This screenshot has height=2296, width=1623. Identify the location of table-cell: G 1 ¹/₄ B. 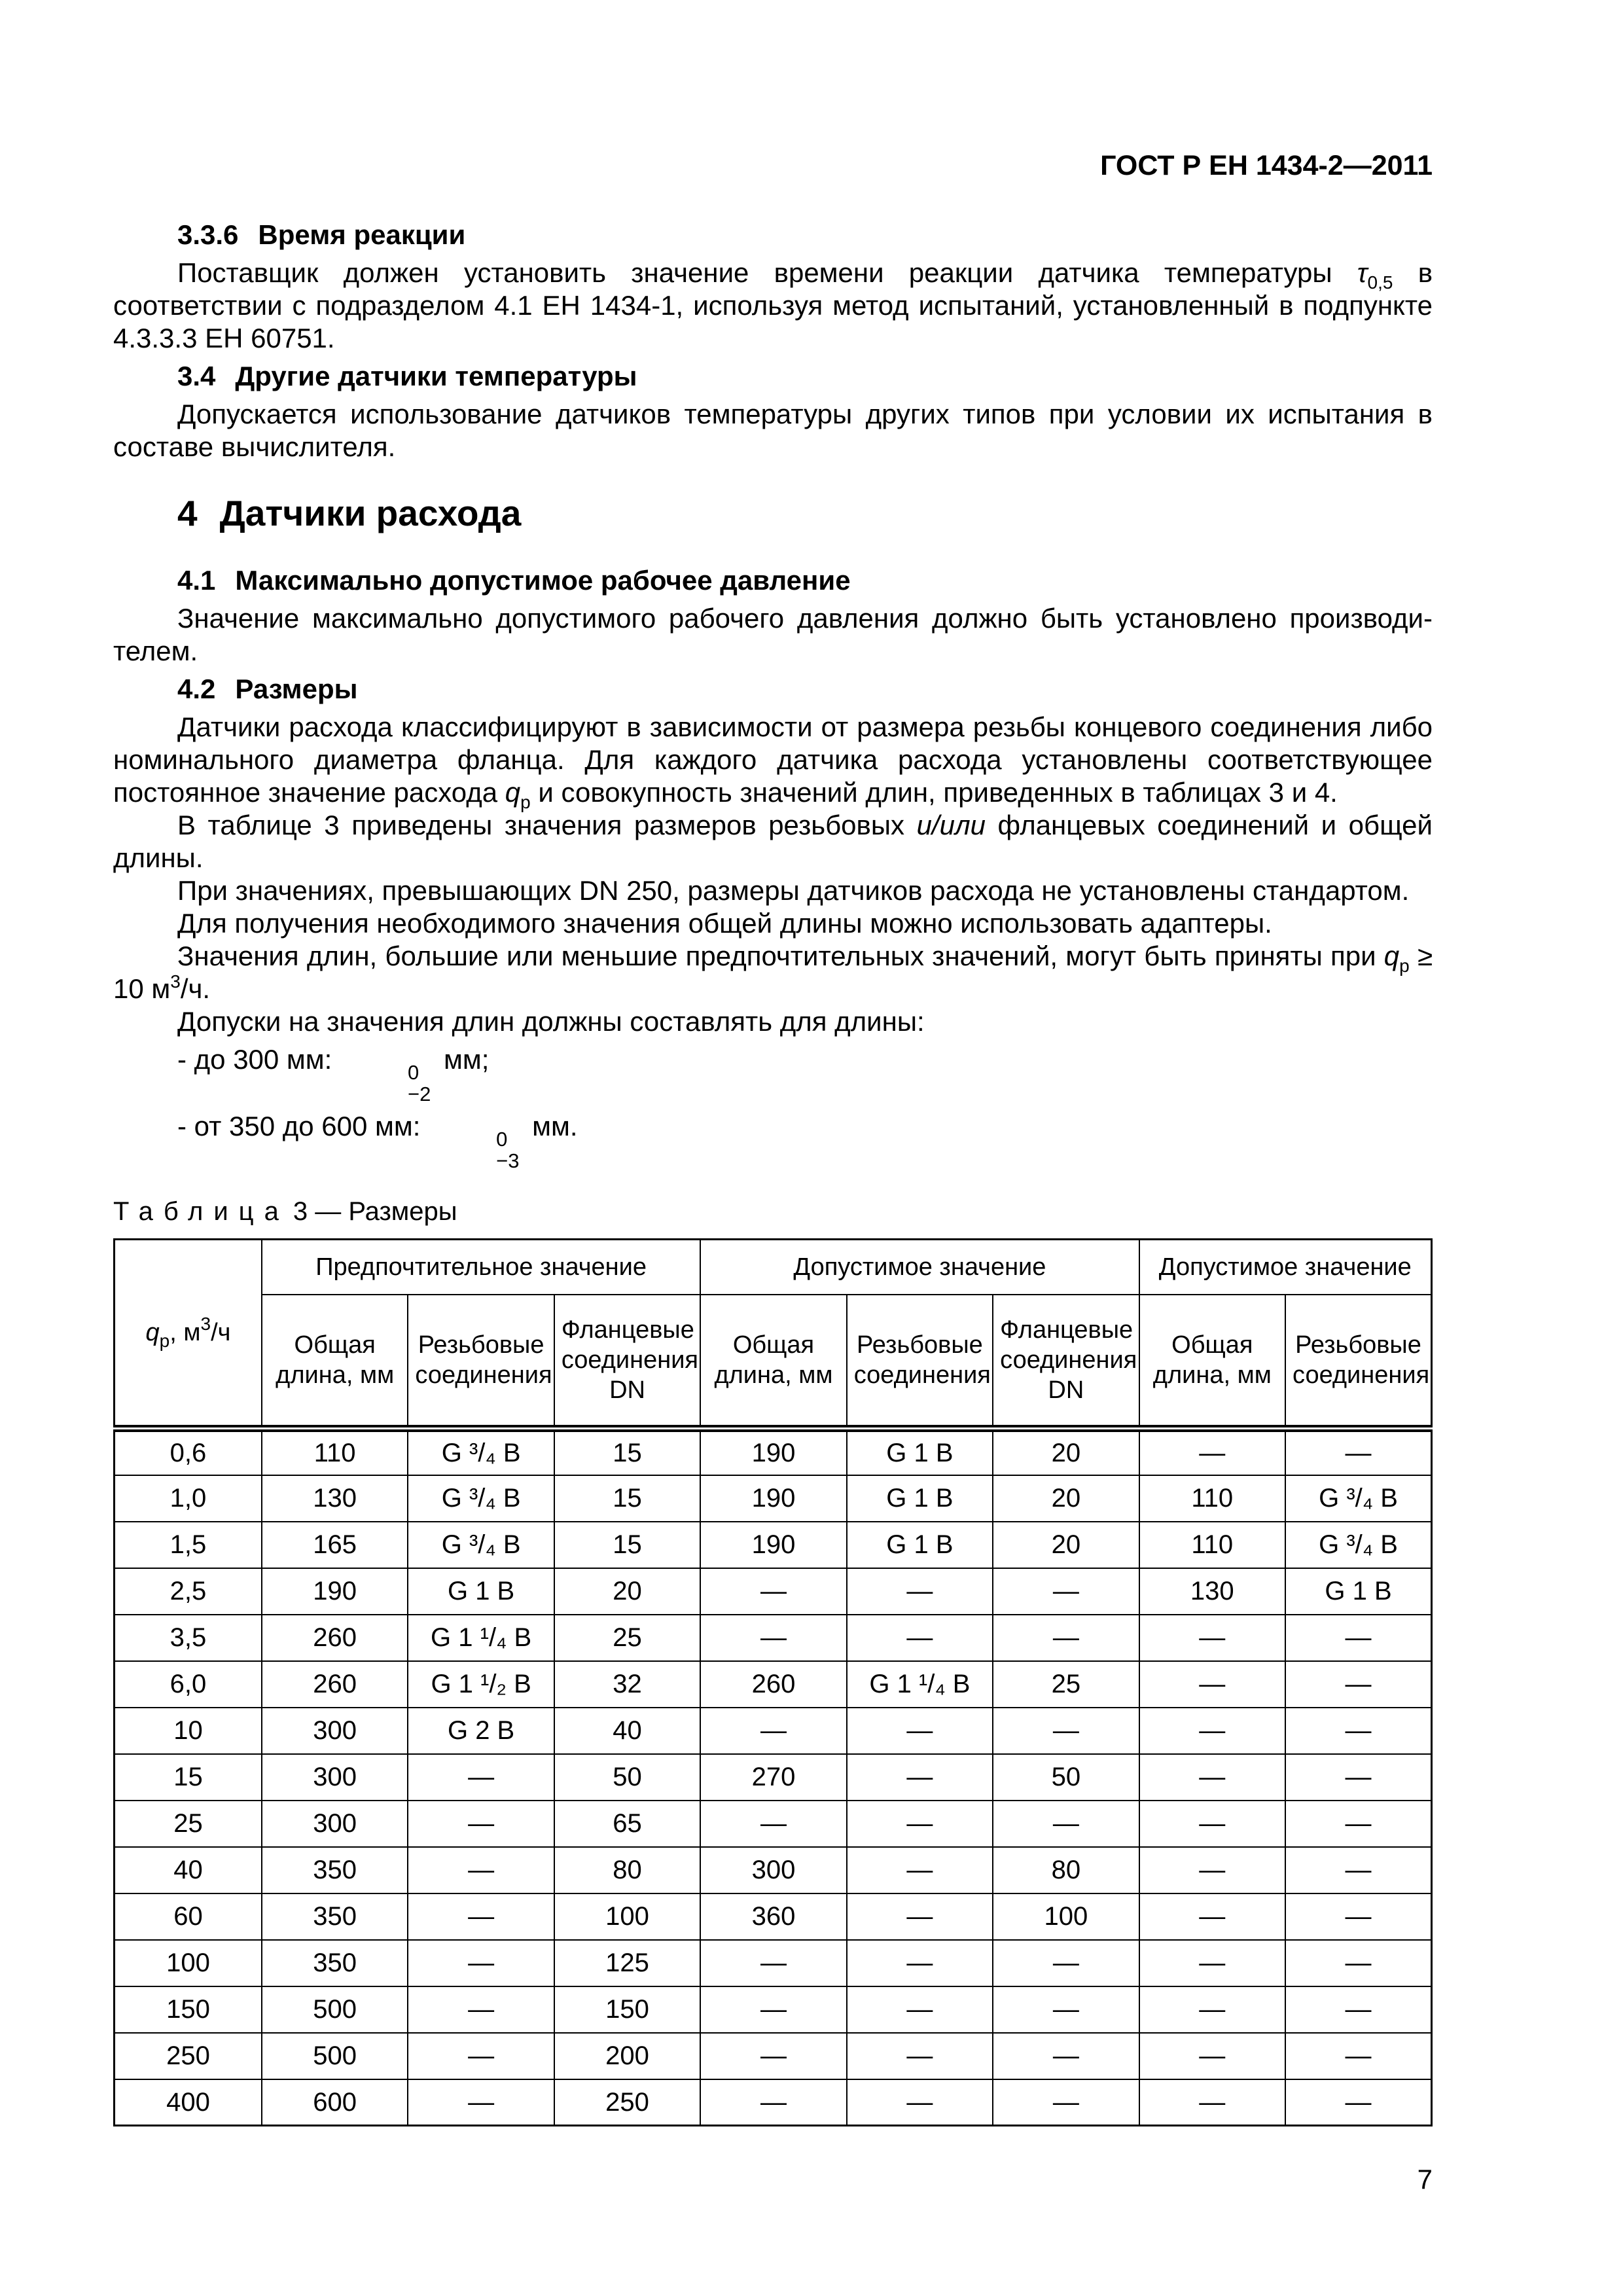
(481, 1637).